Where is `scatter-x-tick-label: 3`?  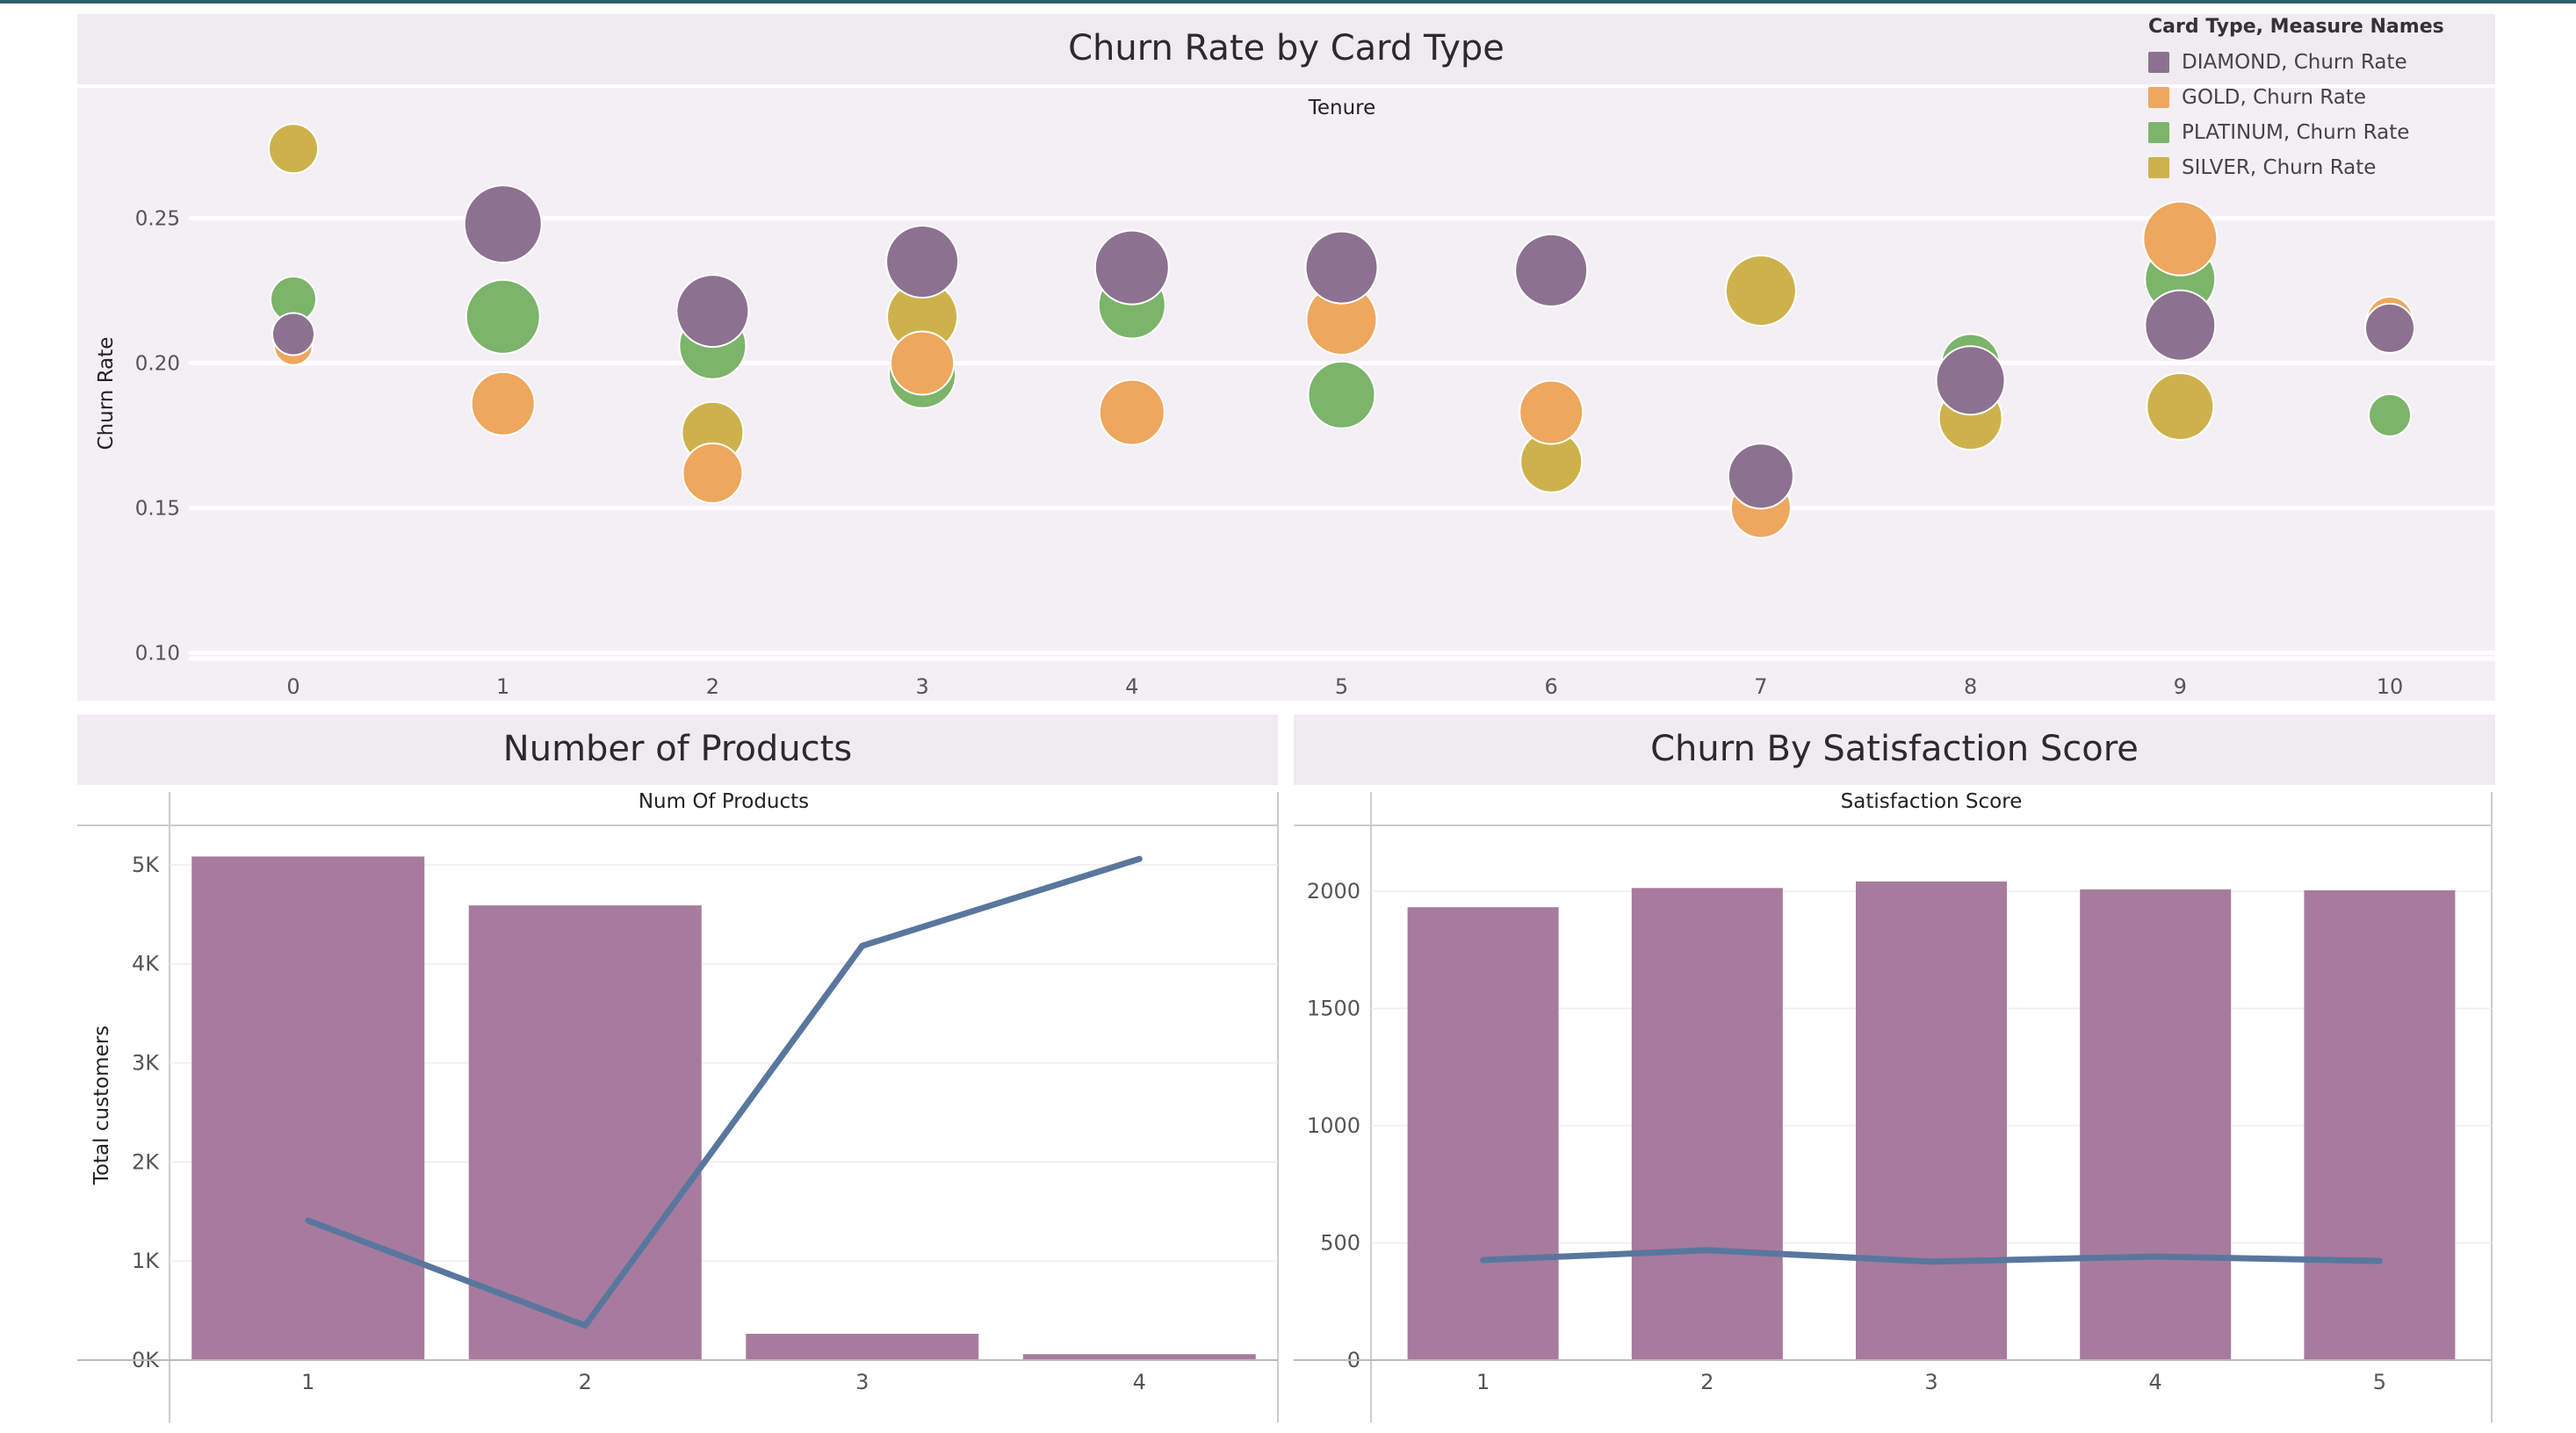
scatter-x-tick-label: 3 is located at coordinates (921, 686).